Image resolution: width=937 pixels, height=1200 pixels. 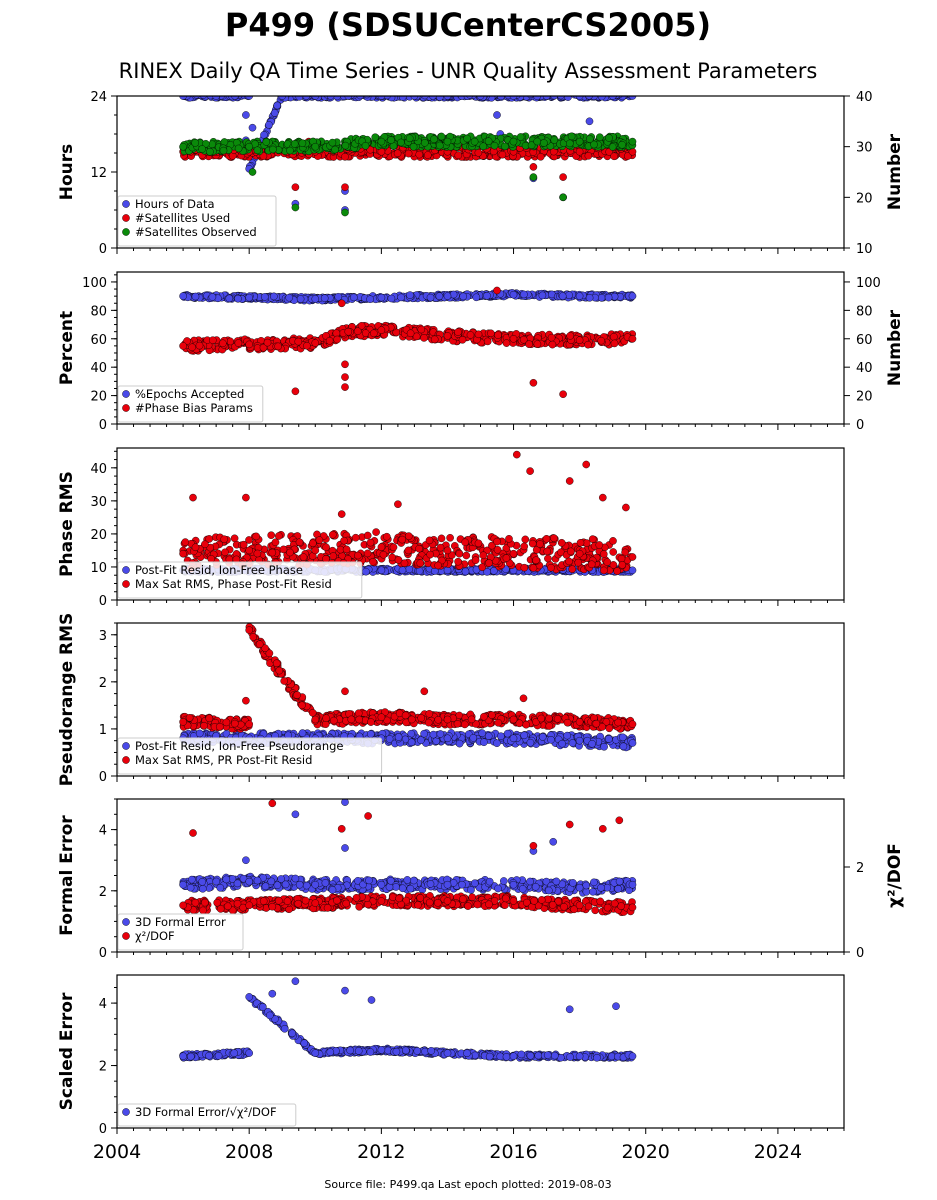 I want to click on y-tick-label: 24, so click(x=98, y=97).